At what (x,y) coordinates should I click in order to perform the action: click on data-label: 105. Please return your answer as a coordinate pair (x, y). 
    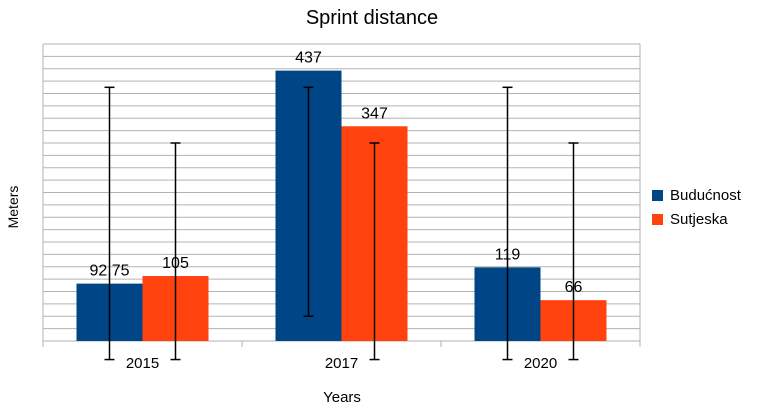
    Looking at the image, I should click on (175, 263).